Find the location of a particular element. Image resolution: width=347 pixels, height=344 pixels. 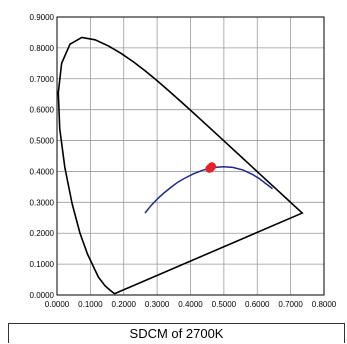

x-tick-label: 0.3000 is located at coordinates (157, 304).